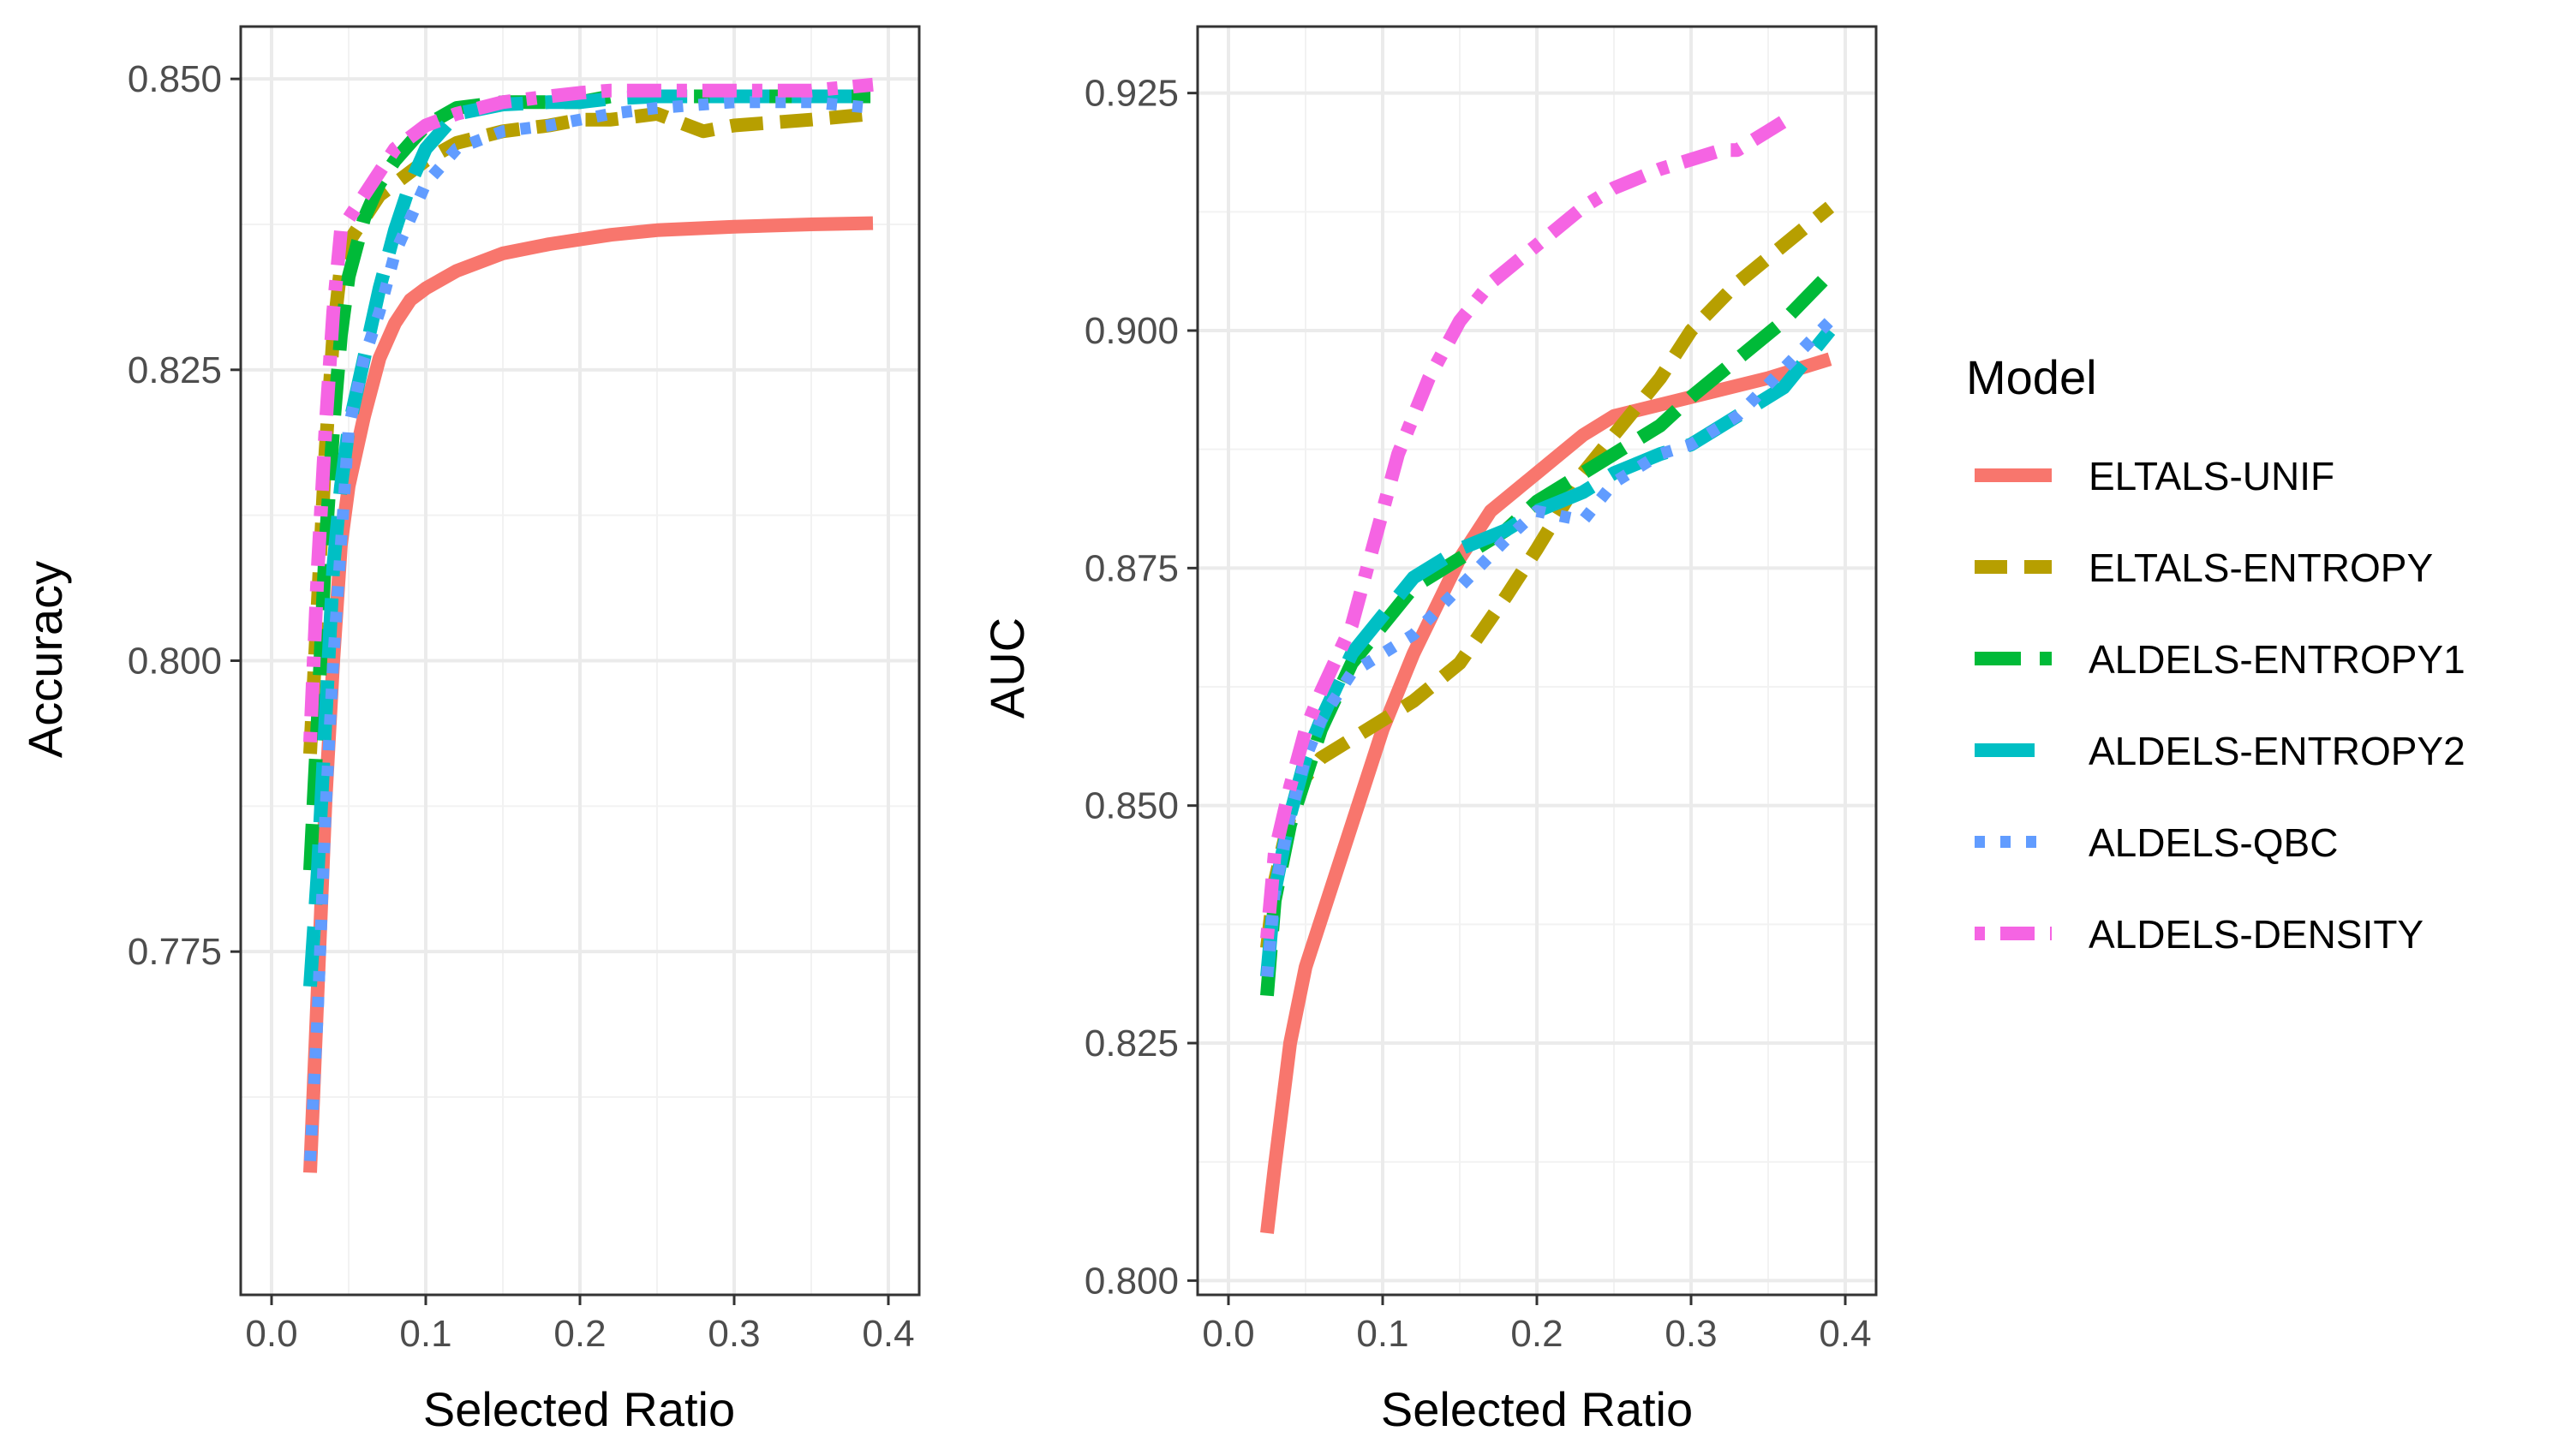 The image size is (2576, 1455). What do you see at coordinates (2032, 377) in the screenshot?
I see `legend-title: Model` at bounding box center [2032, 377].